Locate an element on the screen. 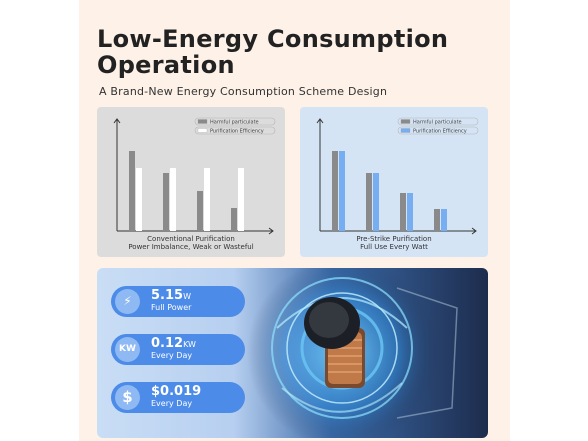 The image size is (588, 441). stat-daily-kw-unit: KW is located at coordinates (189, 344).